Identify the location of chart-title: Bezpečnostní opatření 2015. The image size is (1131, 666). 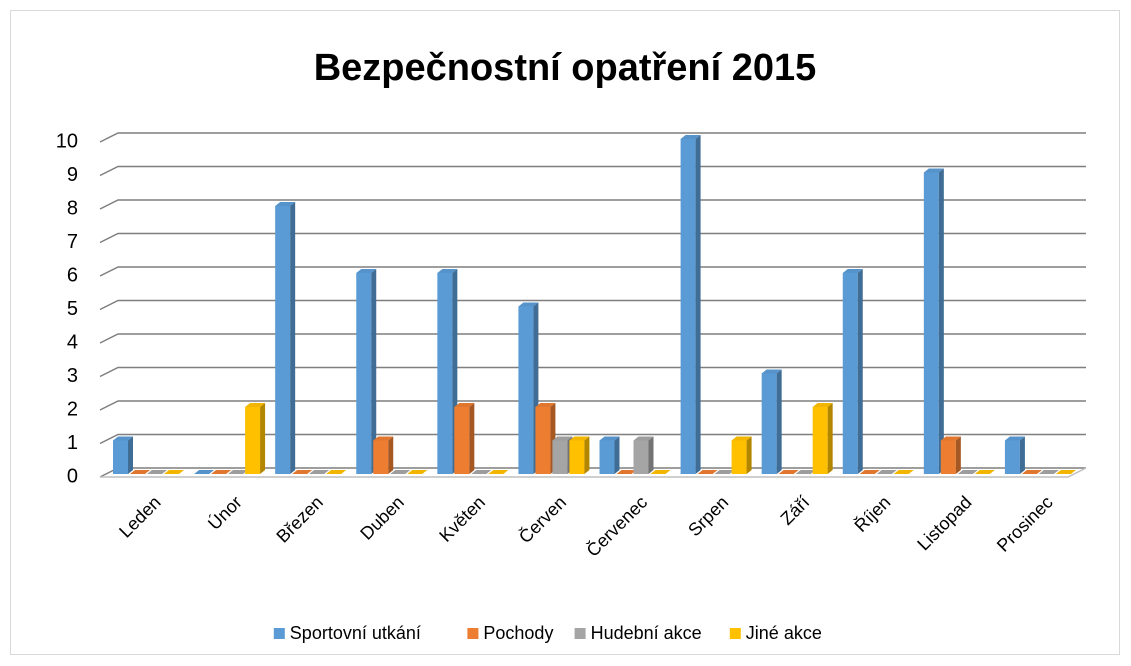
(565, 68).